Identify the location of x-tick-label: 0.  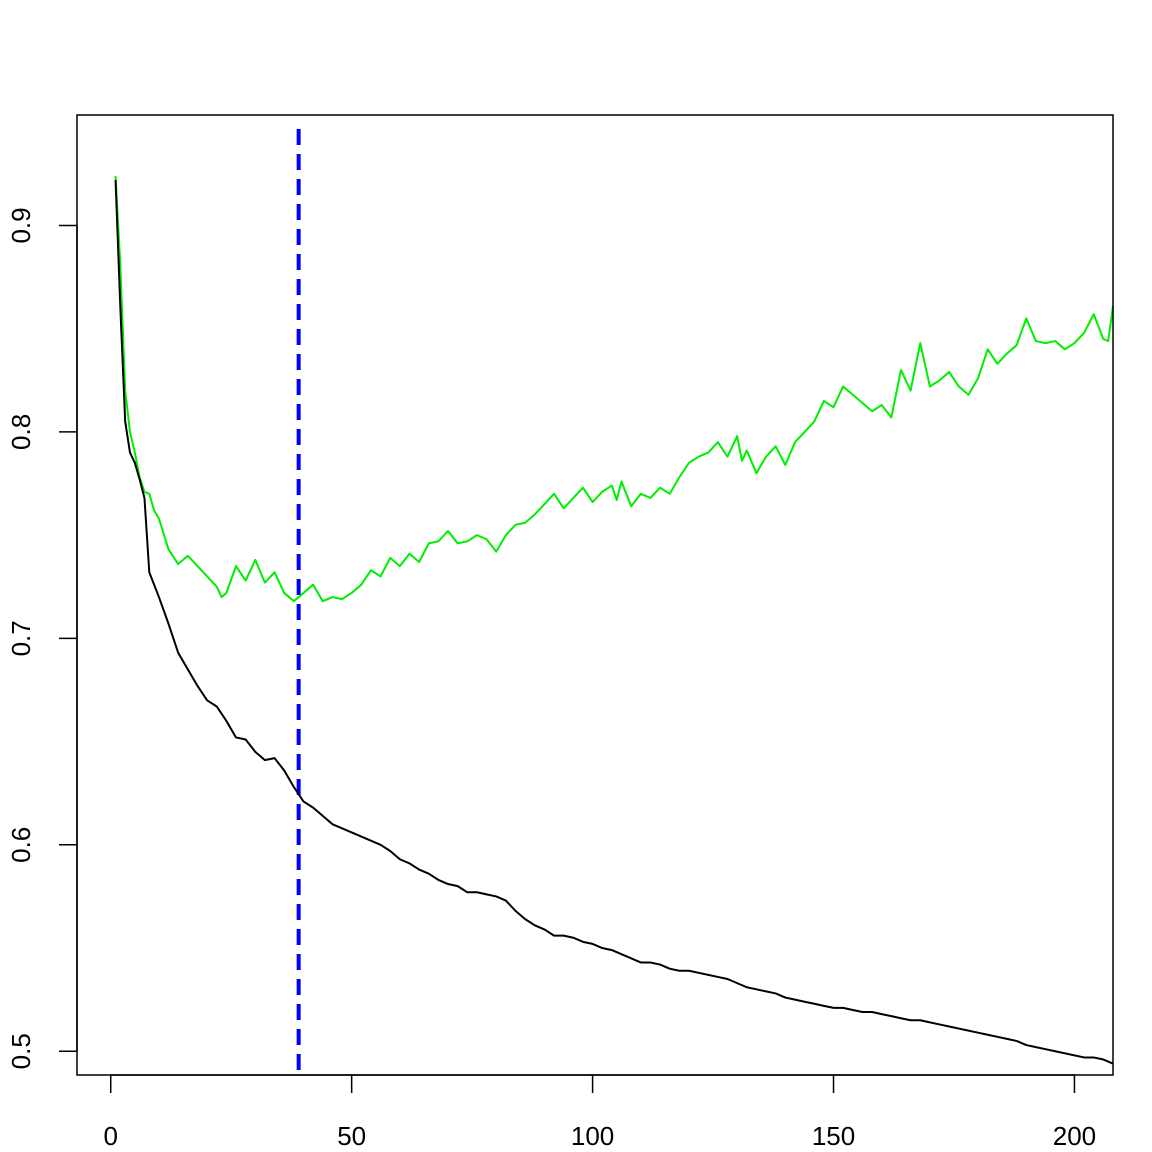
(110, 1136).